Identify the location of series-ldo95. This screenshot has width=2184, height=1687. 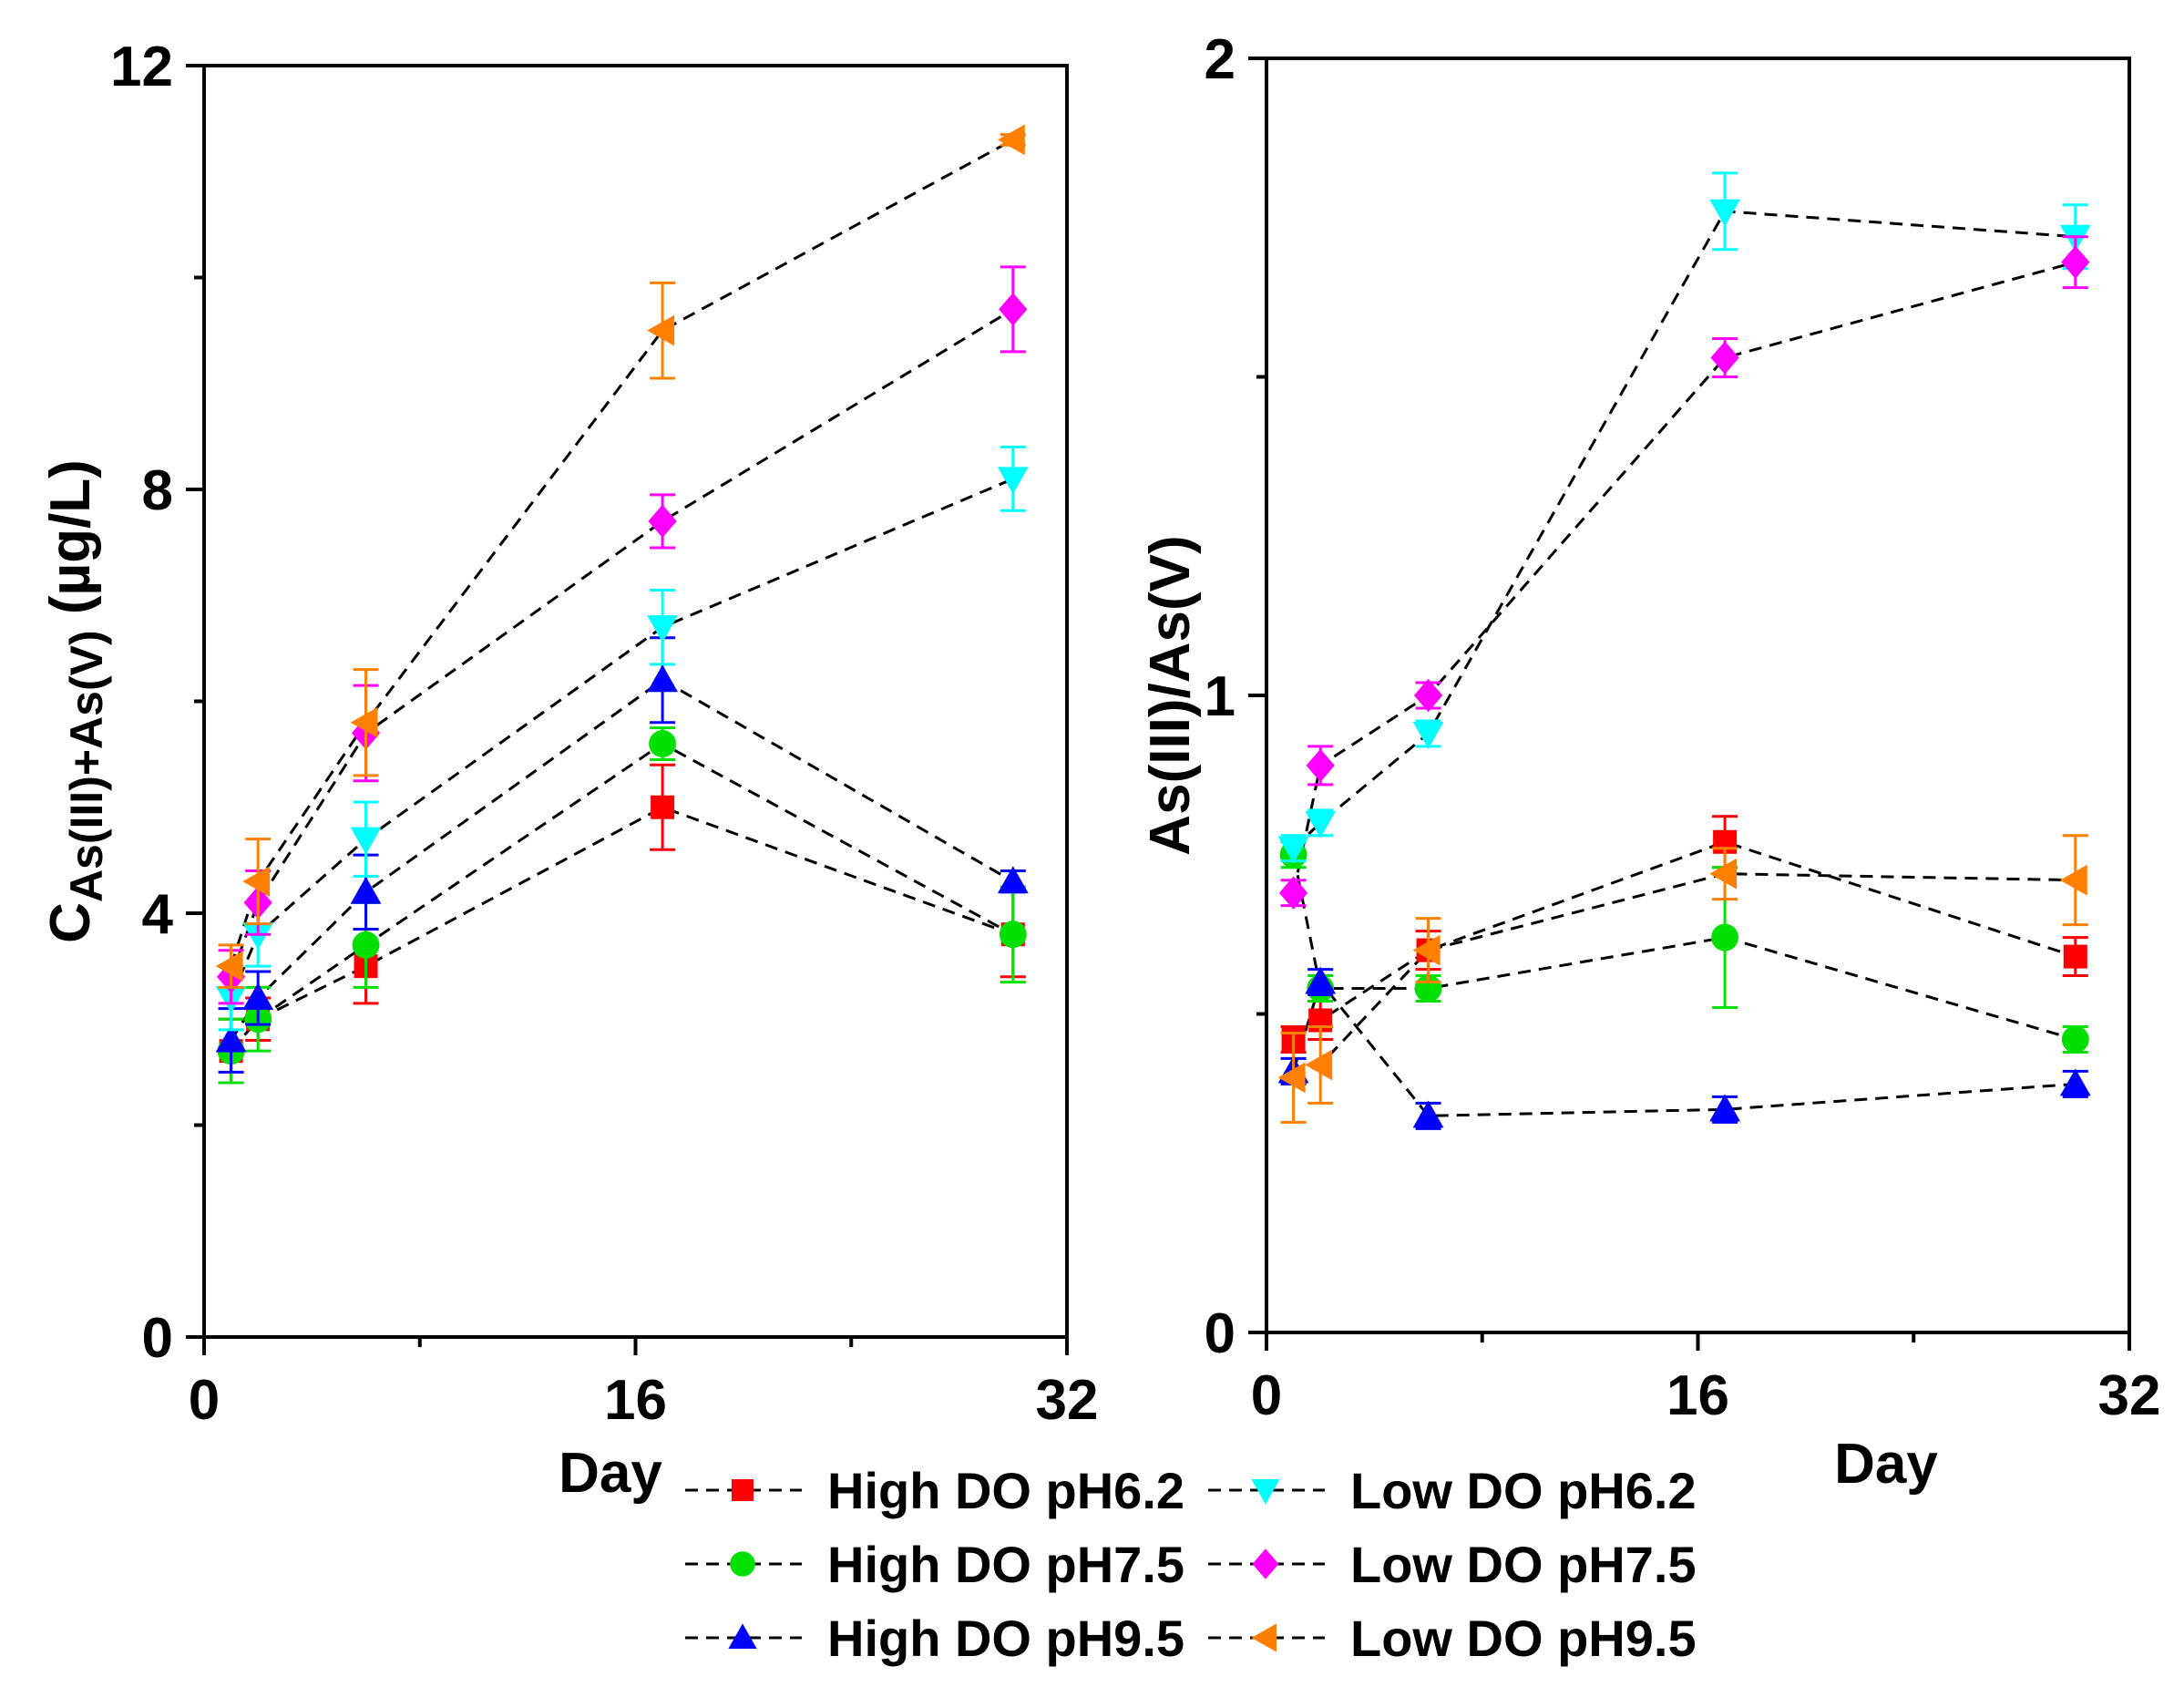
(1682, 979).